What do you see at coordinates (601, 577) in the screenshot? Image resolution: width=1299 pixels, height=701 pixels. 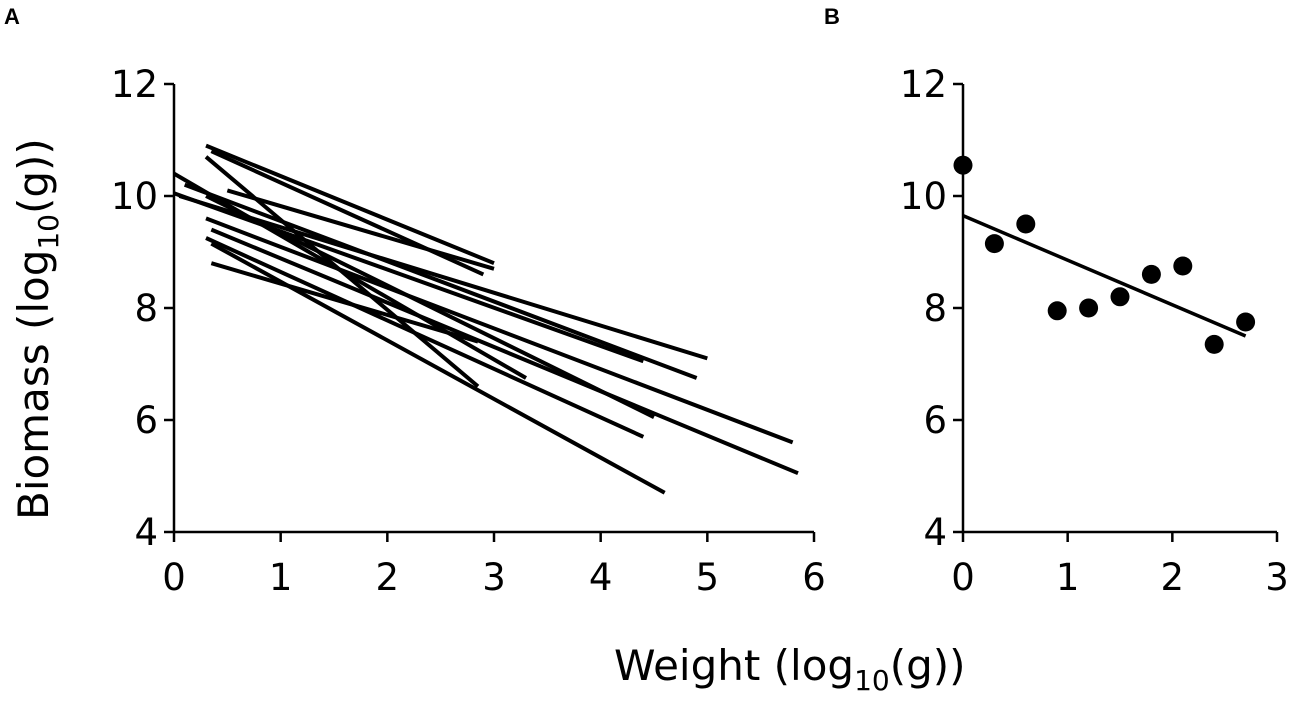 I see `x-tick-label: 4` at bounding box center [601, 577].